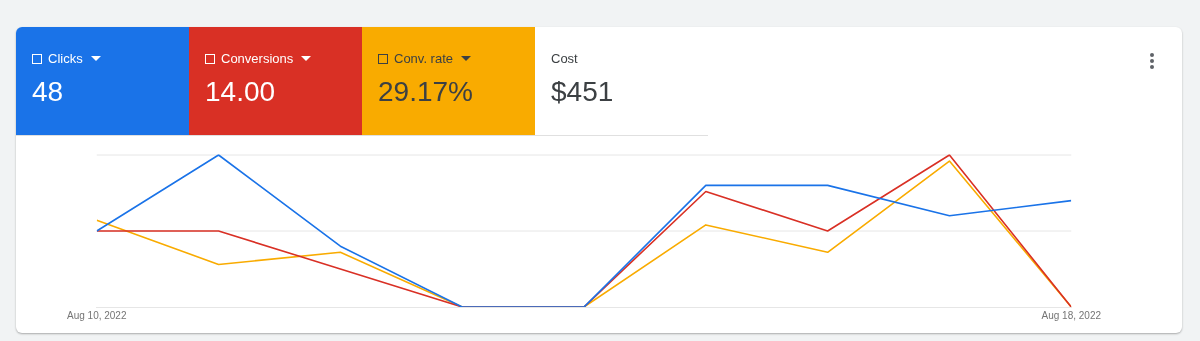  Describe the element at coordinates (424, 58) in the screenshot. I see `legend-label: Conv. rate` at that location.